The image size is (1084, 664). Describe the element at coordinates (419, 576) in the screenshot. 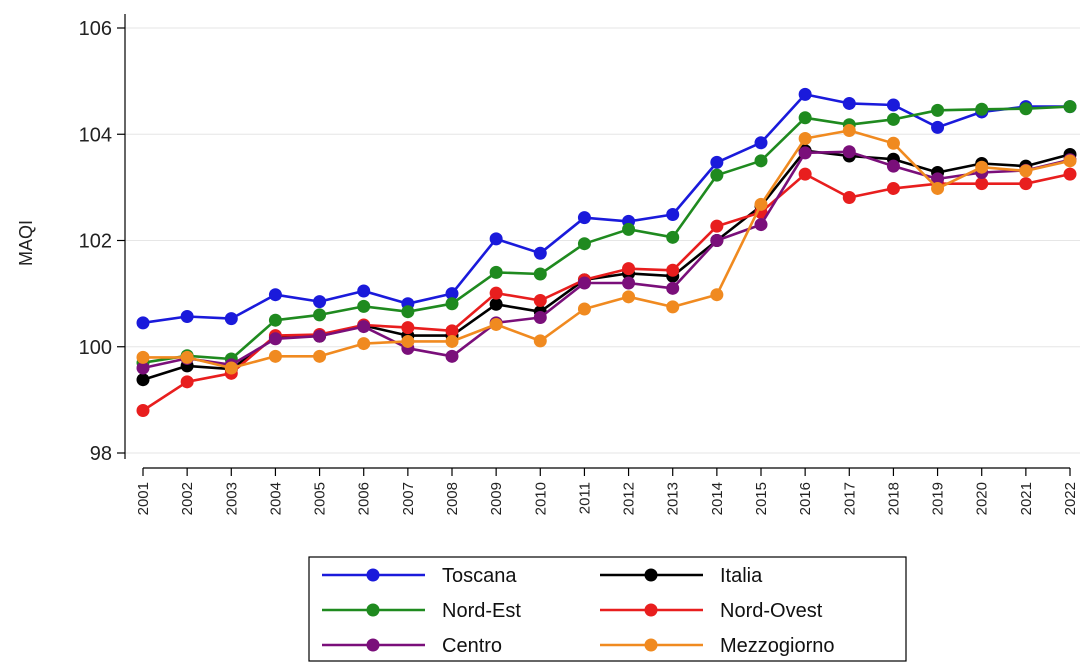

I see `legend-item: Toscana` at that location.